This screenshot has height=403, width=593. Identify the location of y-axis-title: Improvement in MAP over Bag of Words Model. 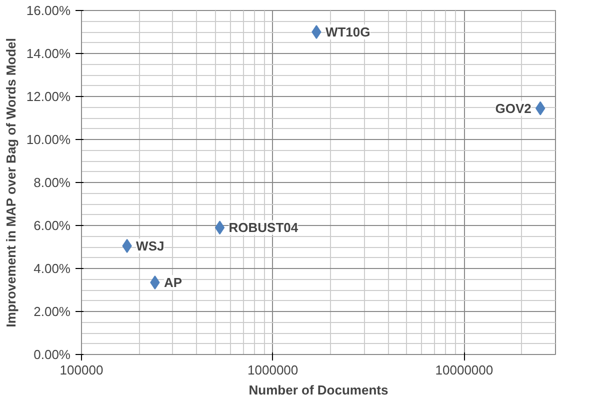
(10, 183).